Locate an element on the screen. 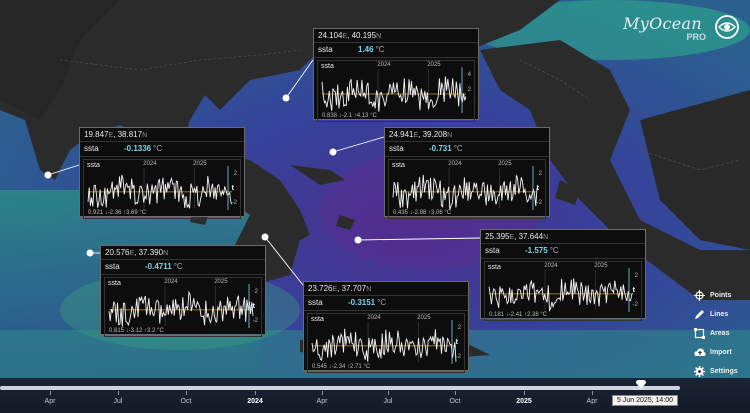  stat-high: 3.2 is located at coordinates (151, 331).